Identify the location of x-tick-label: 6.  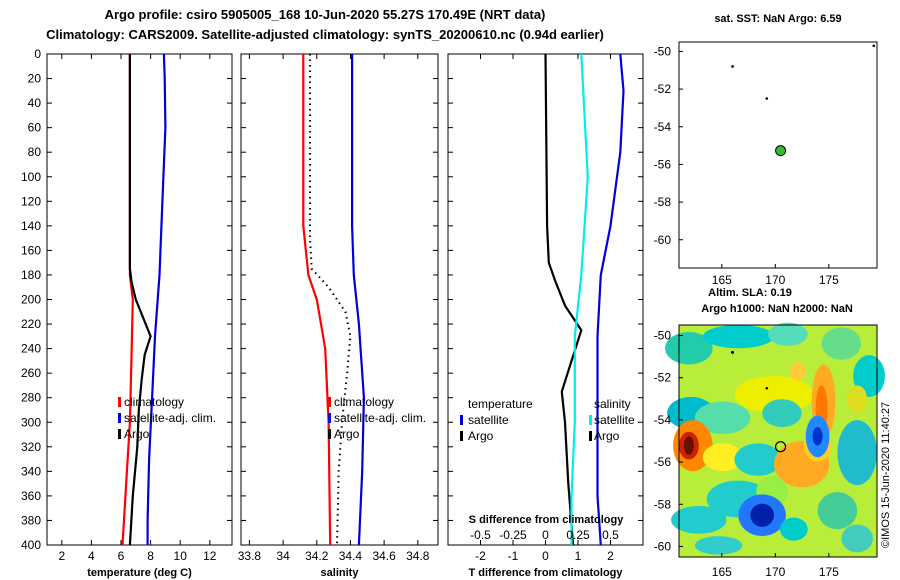
(121, 556).